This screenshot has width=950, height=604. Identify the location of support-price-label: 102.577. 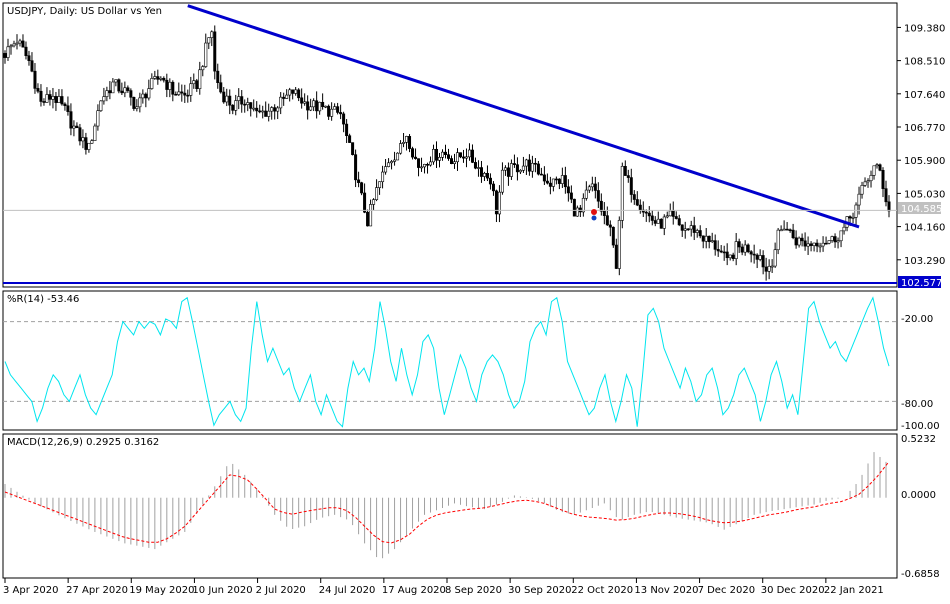
(921, 283).